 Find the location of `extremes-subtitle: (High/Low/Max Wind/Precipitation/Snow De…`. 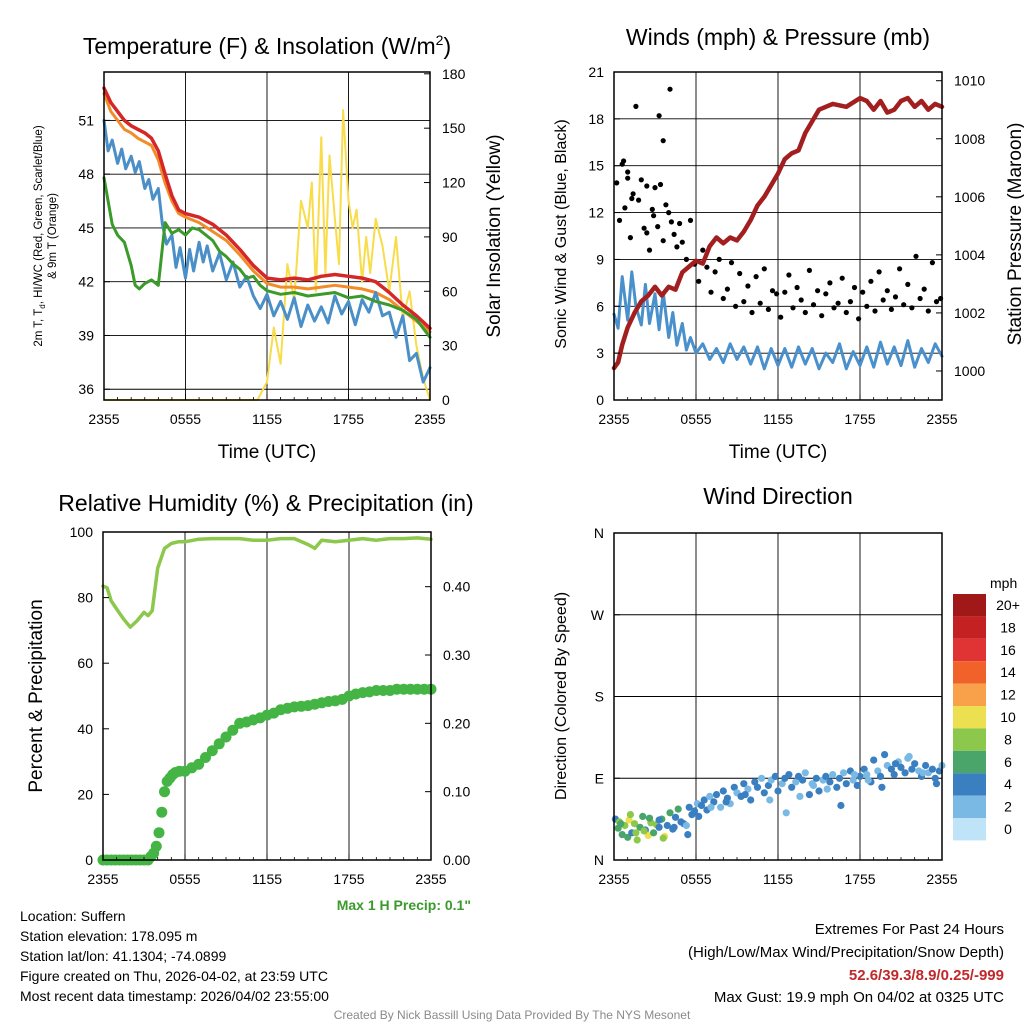

extremes-subtitle: (High/Low/Max Wind/Precipitation/Snow De… is located at coordinates (846, 952).